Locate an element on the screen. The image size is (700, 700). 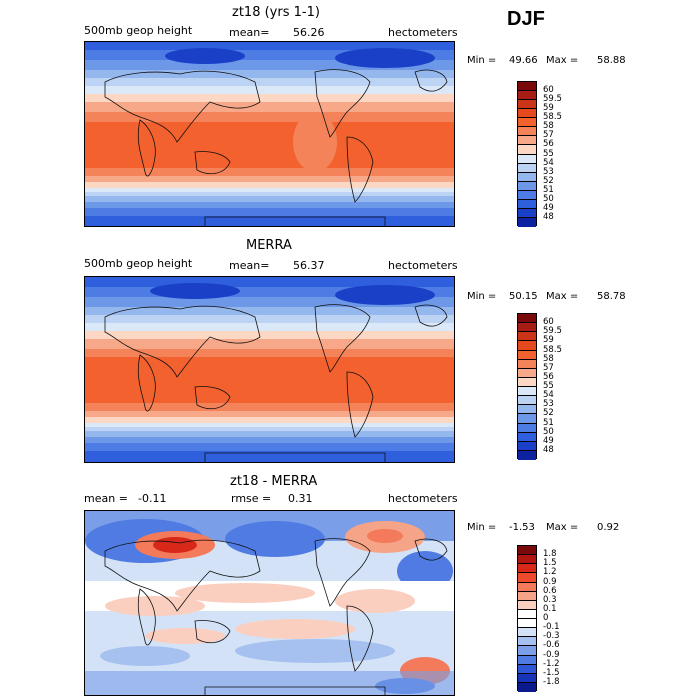
panel2-title: MERRA is located at coordinates (269, 245).